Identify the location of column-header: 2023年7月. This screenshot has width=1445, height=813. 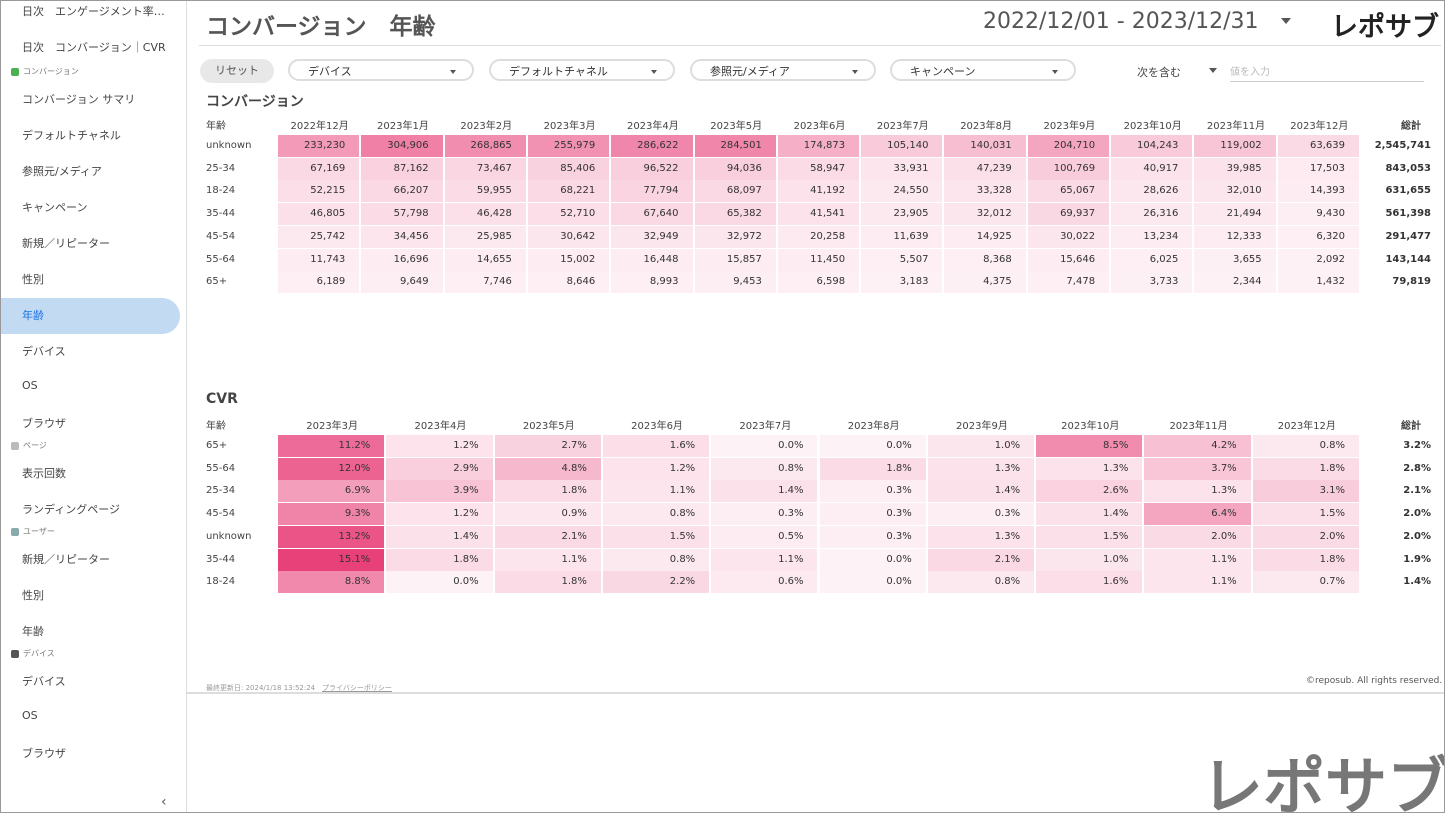
(902, 126).